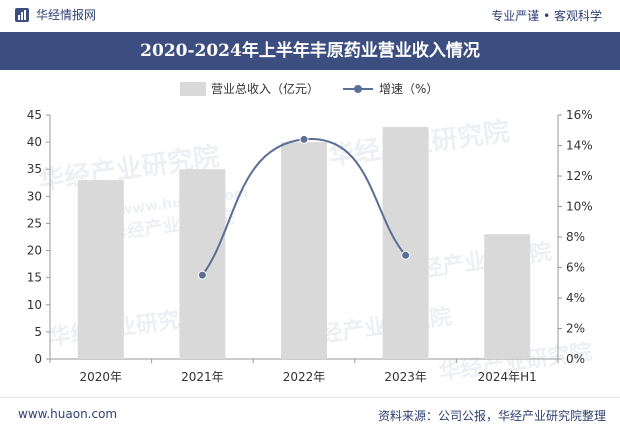  I want to click on right-tick-label: 6%, so click(575, 268).